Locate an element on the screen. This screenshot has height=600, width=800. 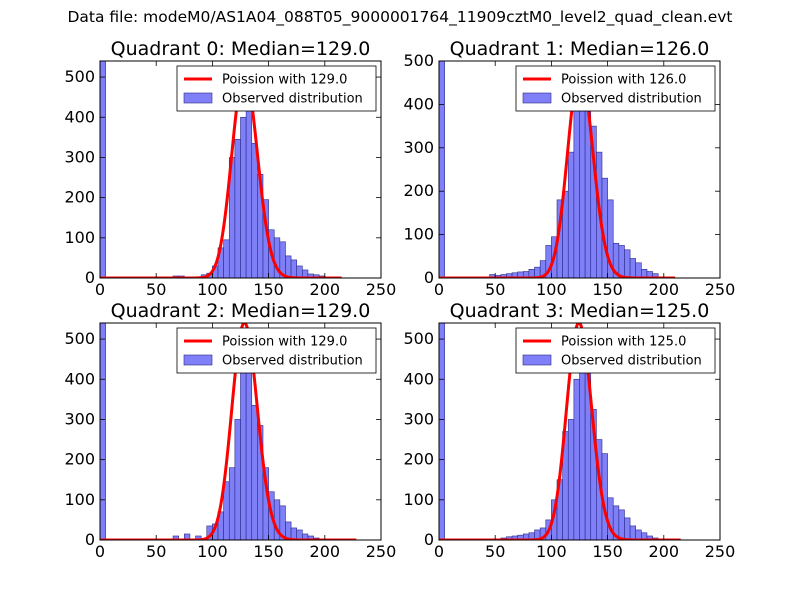
subplot-title: Quadrant 1: Median=126.0 is located at coordinates (580, 49).